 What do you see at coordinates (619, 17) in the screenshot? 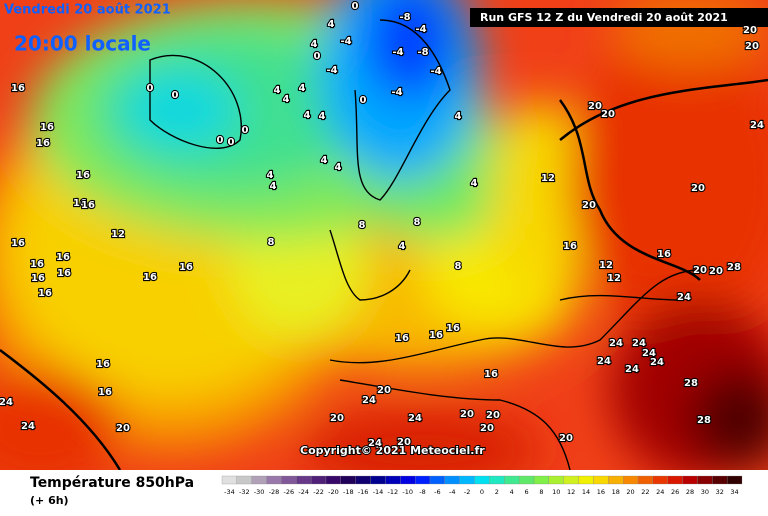
I see `run-box` at bounding box center [619, 17].